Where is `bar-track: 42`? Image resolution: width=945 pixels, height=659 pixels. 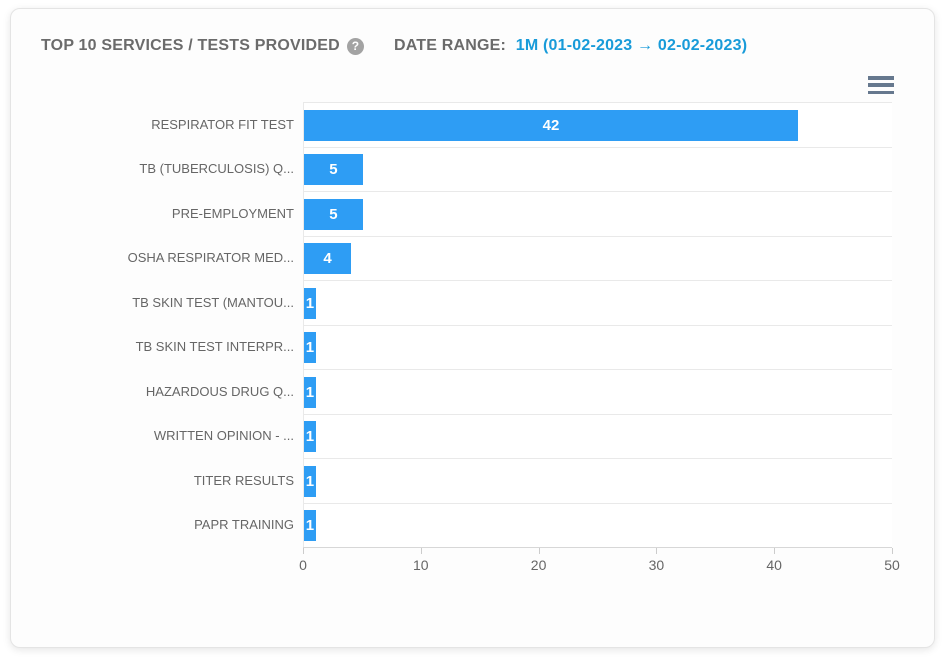 bar-track: 42 is located at coordinates (597, 124).